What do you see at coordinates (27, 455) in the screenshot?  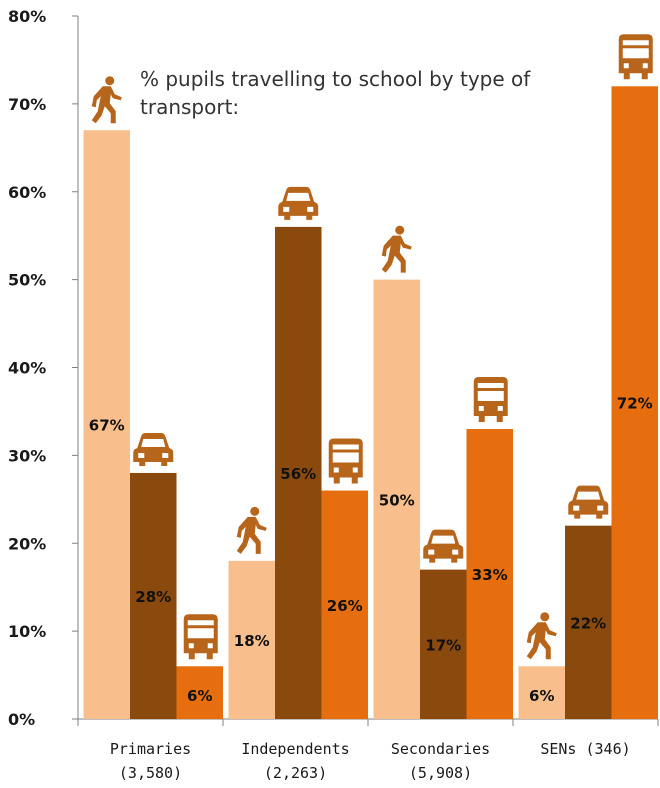 I see `y-tick-label: 30%` at bounding box center [27, 455].